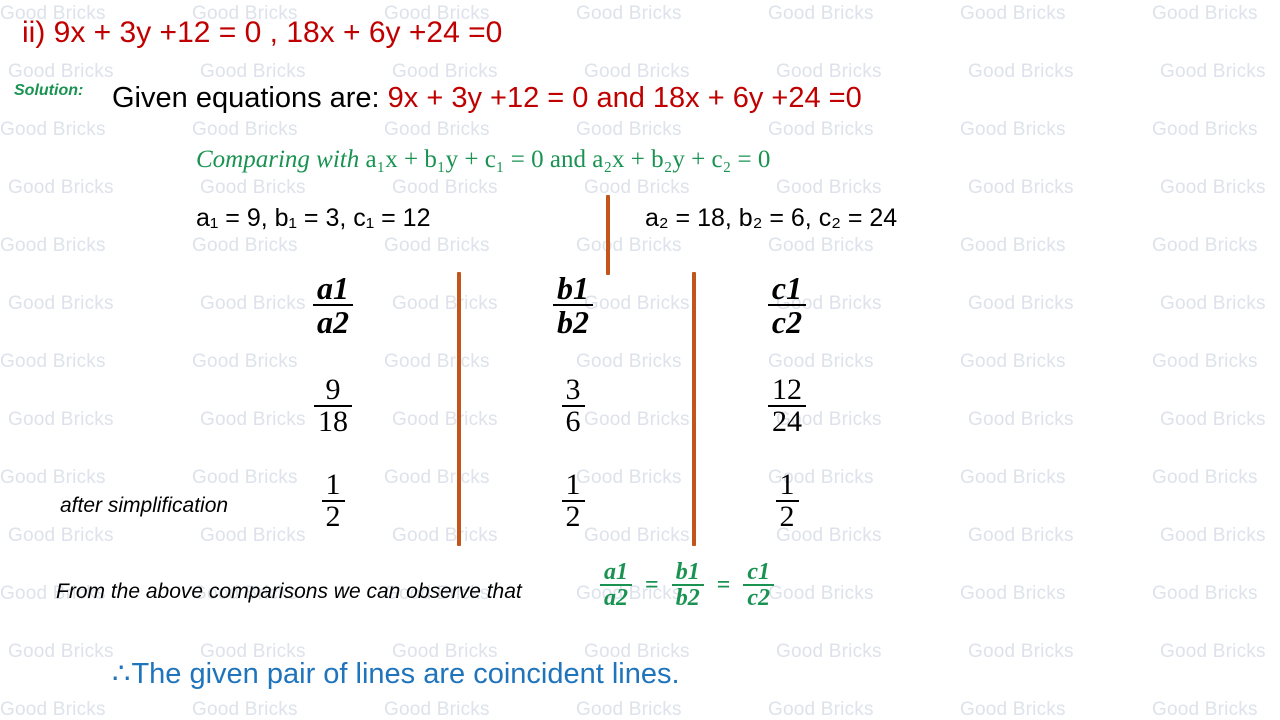 The height and width of the screenshot is (720, 1280). Describe the element at coordinates (757, 98) in the screenshot. I see `given-equation-2: 18x + 6y +24 =0` at that location.